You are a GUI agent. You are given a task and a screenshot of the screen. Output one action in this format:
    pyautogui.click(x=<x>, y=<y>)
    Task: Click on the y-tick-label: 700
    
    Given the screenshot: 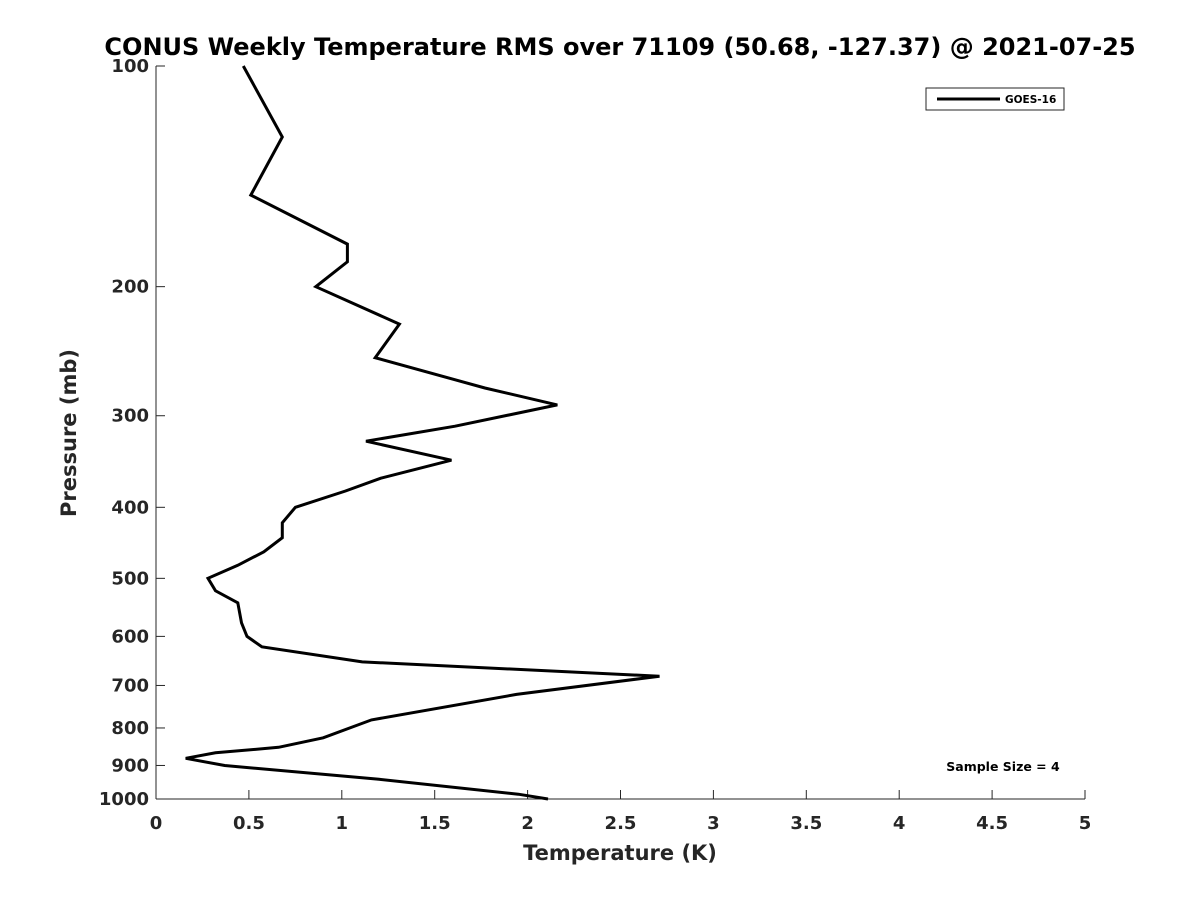 What is the action you would take?
    pyautogui.click(x=130, y=685)
    